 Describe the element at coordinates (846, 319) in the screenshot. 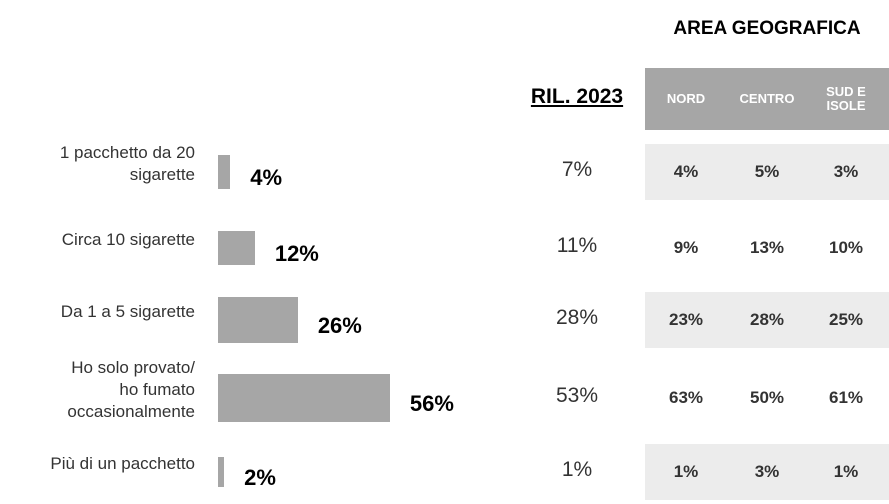

I see `table-cell: 25%` at that location.